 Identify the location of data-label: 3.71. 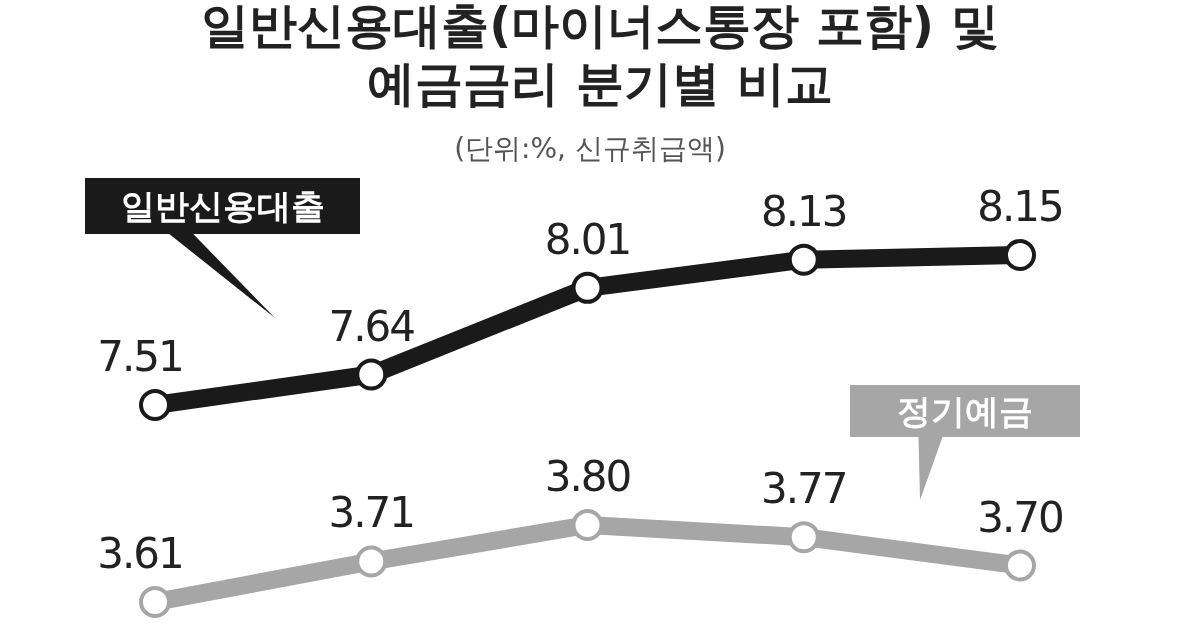
(371, 513).